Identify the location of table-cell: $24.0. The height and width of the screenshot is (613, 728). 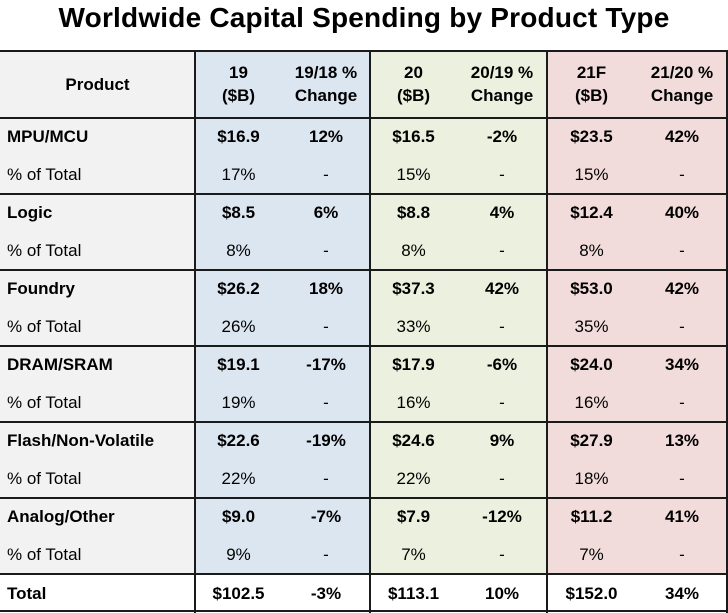
(591, 364).